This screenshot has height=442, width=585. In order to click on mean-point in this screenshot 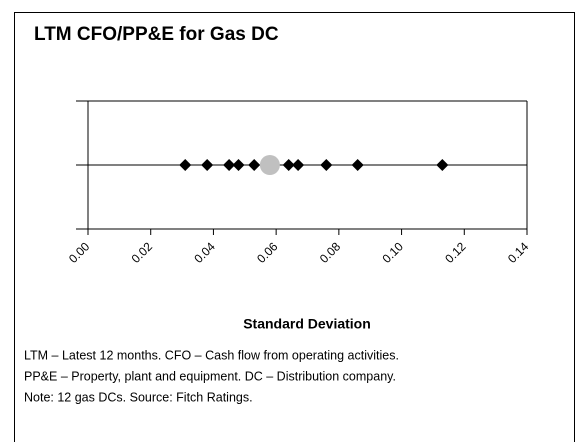, I will do `click(269, 165)`.